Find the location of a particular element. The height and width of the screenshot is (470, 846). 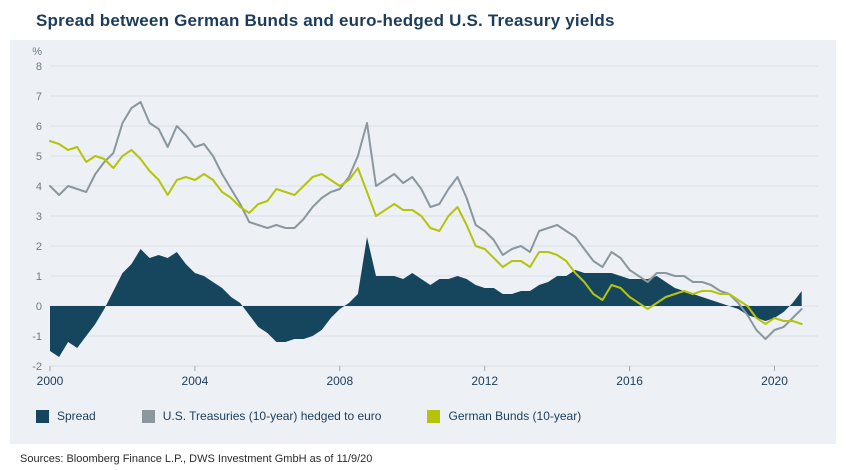

legend-item-spread: Spread is located at coordinates (66, 416).